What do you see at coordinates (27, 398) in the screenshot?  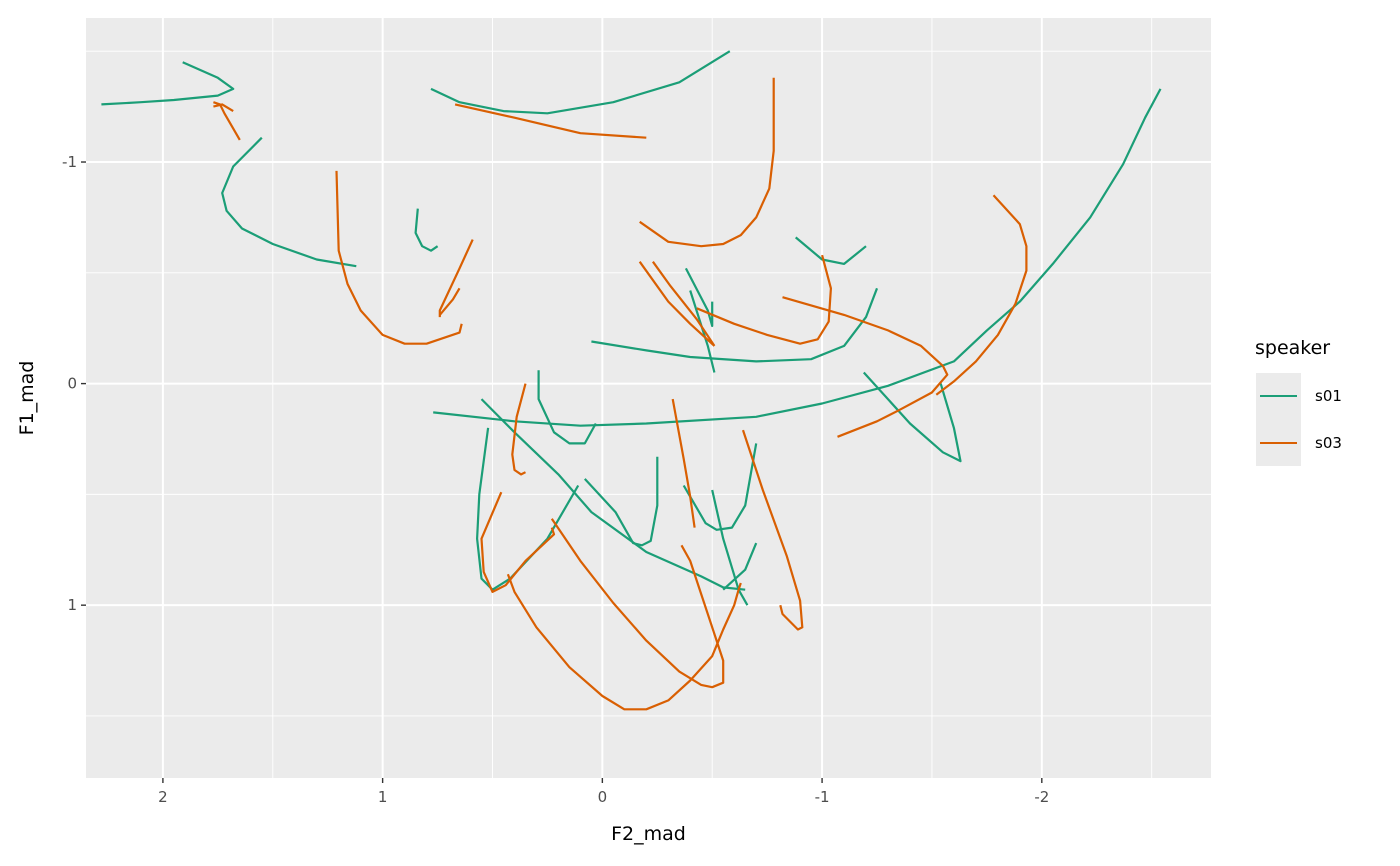 I see `y-axis-title: F1_mad` at bounding box center [27, 398].